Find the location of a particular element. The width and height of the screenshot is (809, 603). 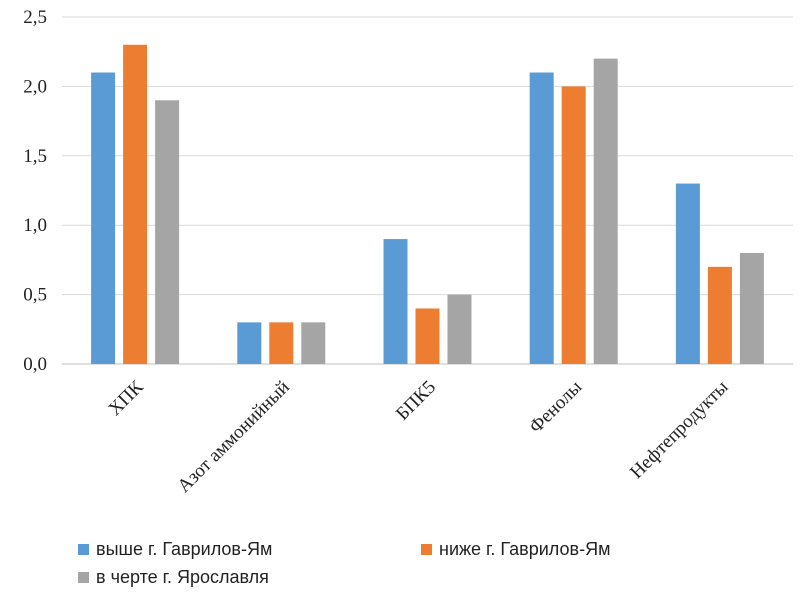

y-tick-label: 0,0 is located at coordinates (35, 364).